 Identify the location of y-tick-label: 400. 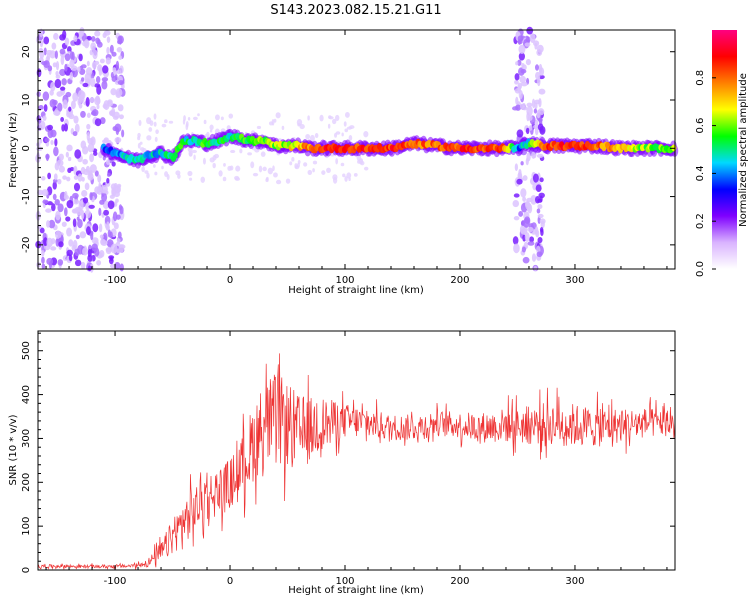
(26, 394).